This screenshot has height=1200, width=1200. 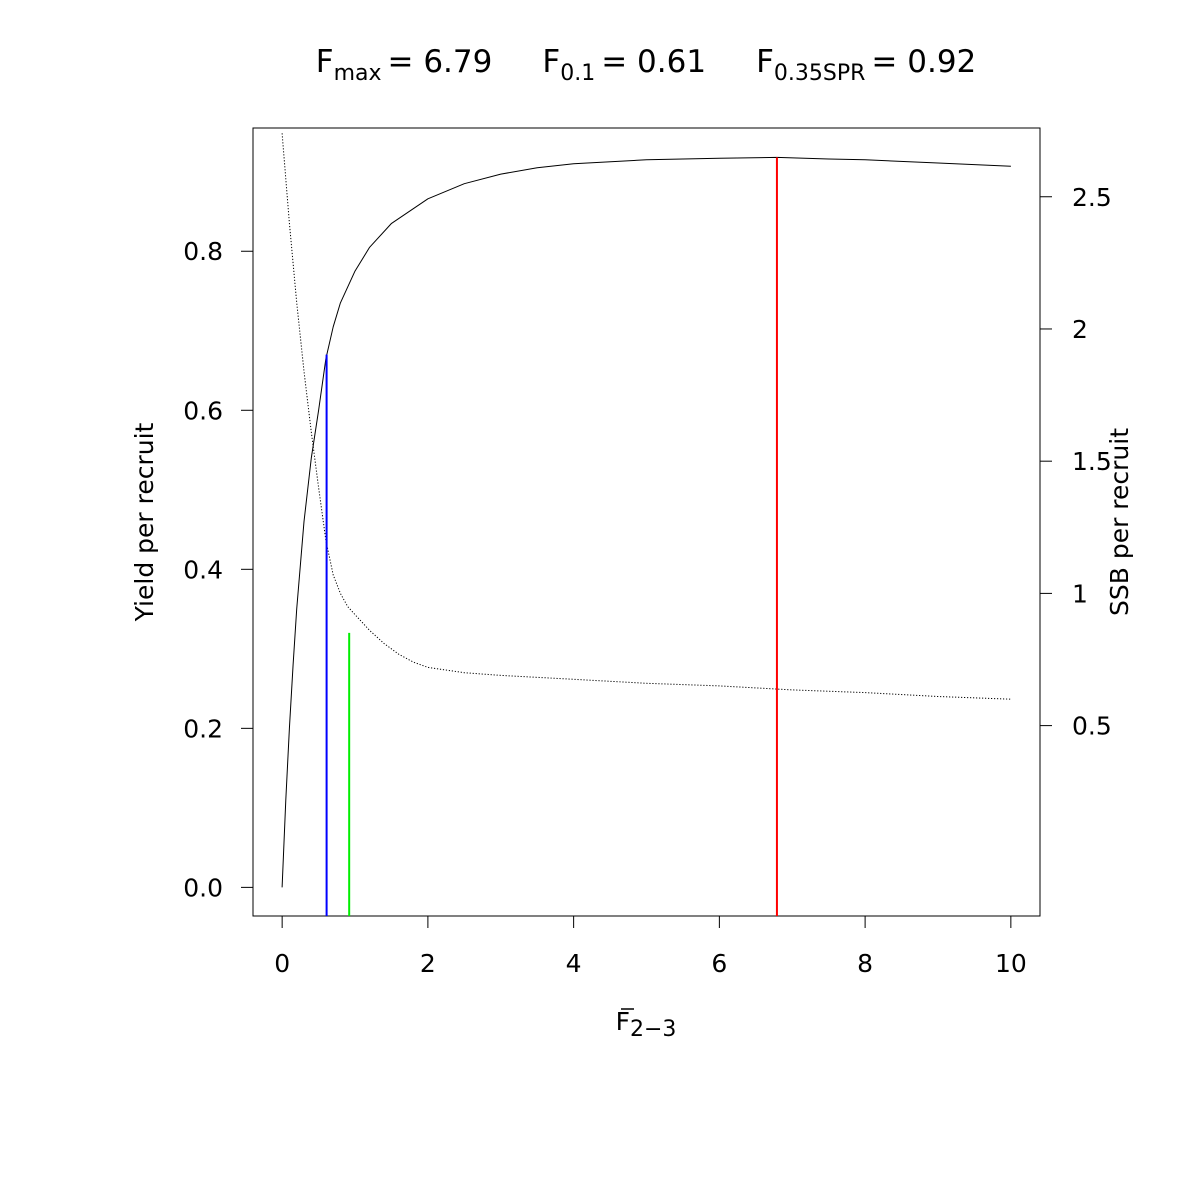 What do you see at coordinates (865, 963) in the screenshot?
I see `x-tick-label: 8` at bounding box center [865, 963].